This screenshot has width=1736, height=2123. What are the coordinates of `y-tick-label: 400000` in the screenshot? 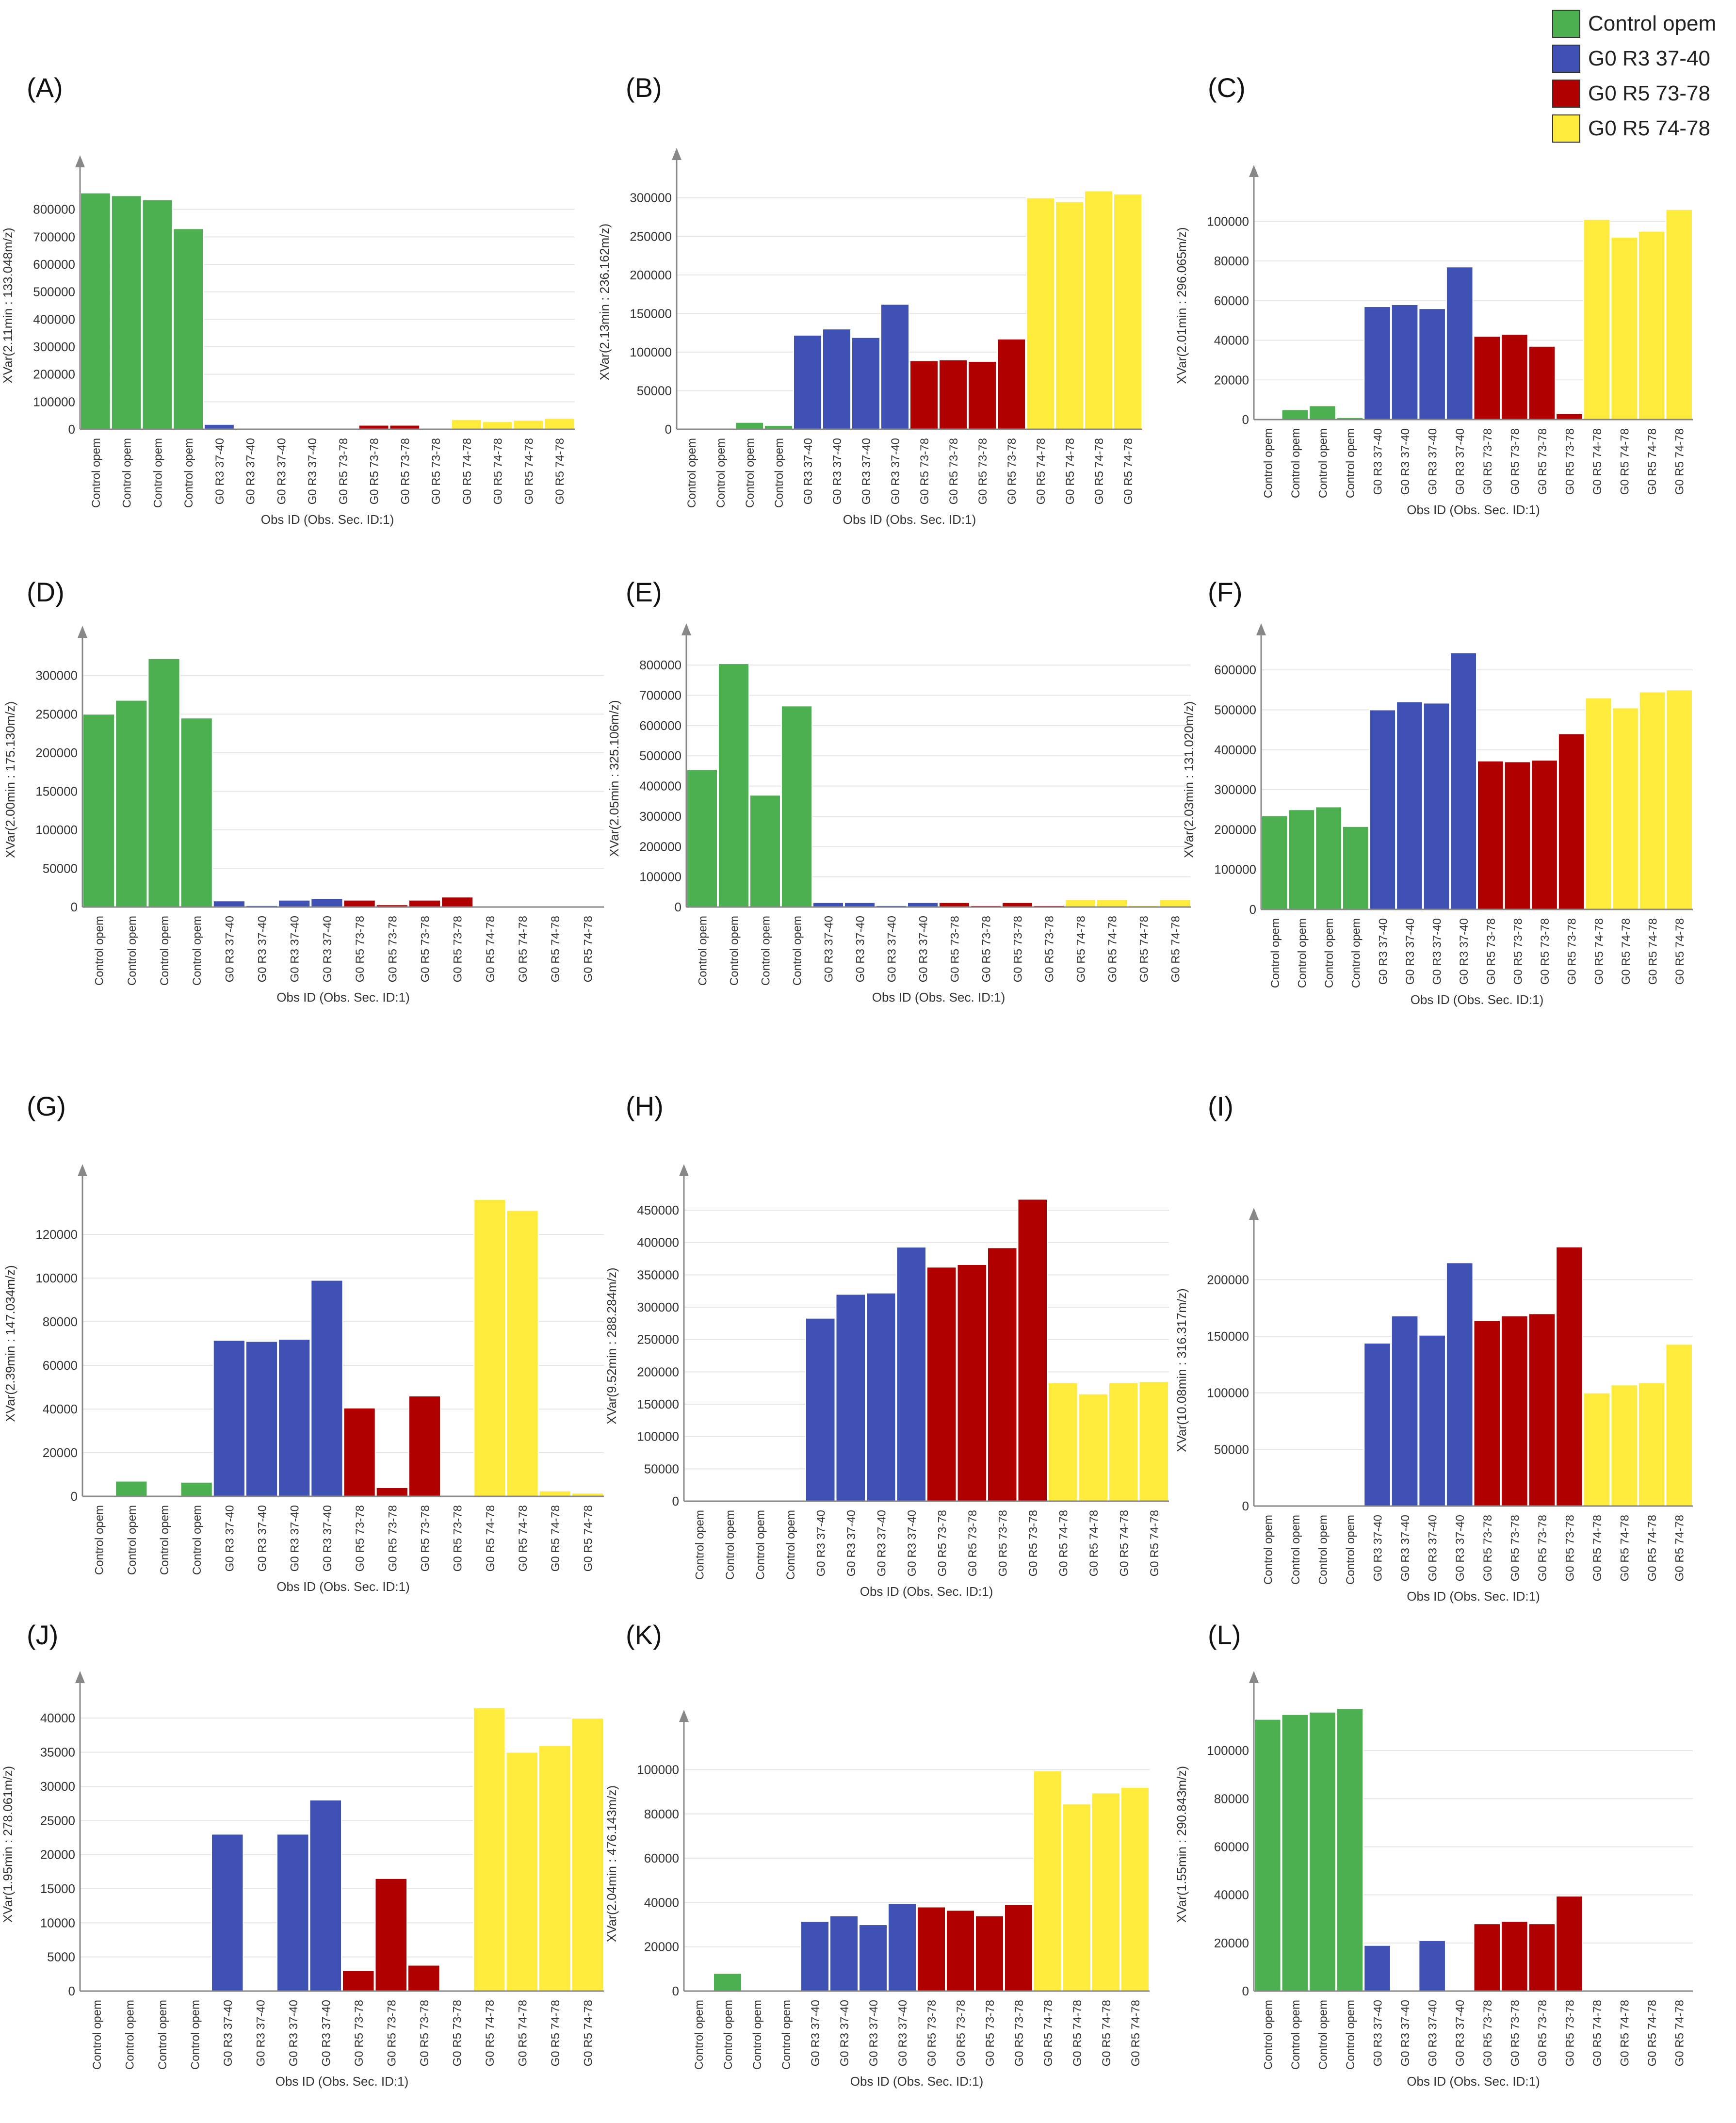 It's located at (1235, 750).